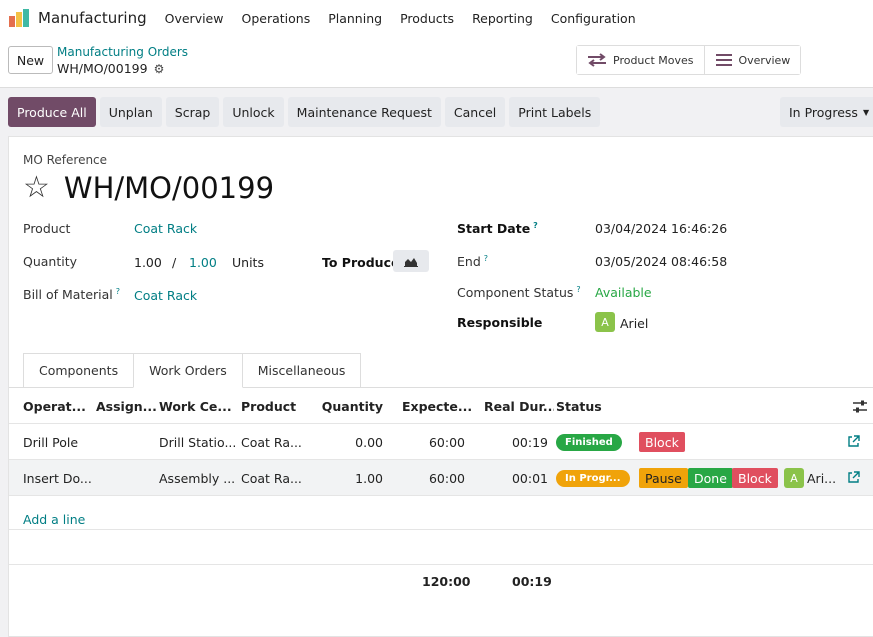 Image resolution: width=873 pixels, height=637 pixels. What do you see at coordinates (500, 322) in the screenshot?
I see `responsible-label: Responsible` at bounding box center [500, 322].